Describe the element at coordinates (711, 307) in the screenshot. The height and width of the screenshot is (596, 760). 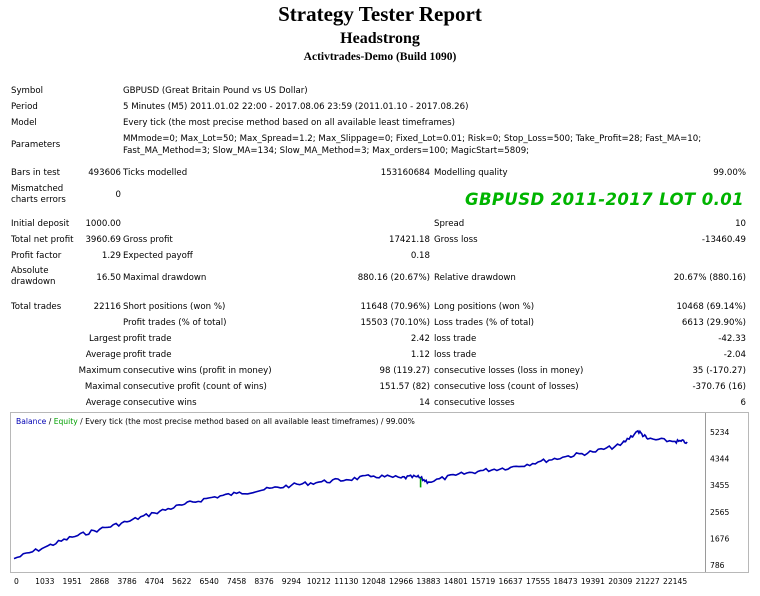
I see `long-value: 10468 (69.14%)` at that location.